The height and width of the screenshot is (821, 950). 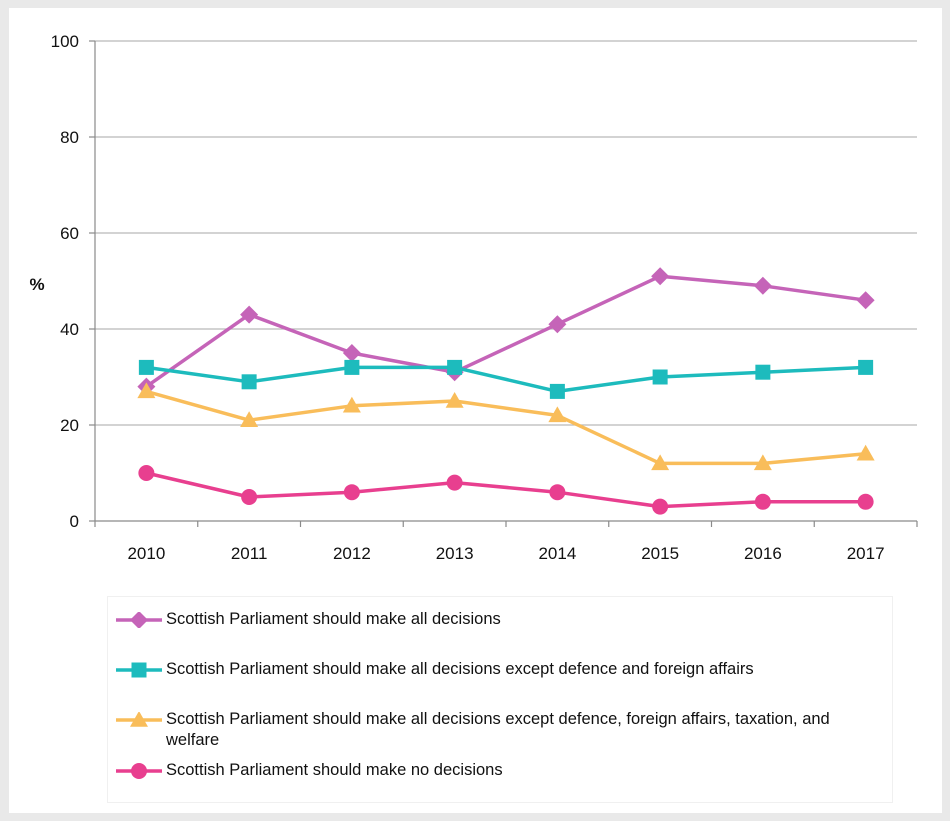 What do you see at coordinates (65, 281) in the screenshot?
I see `y-tick-labels: 0 20 40 60 80 100` at bounding box center [65, 281].